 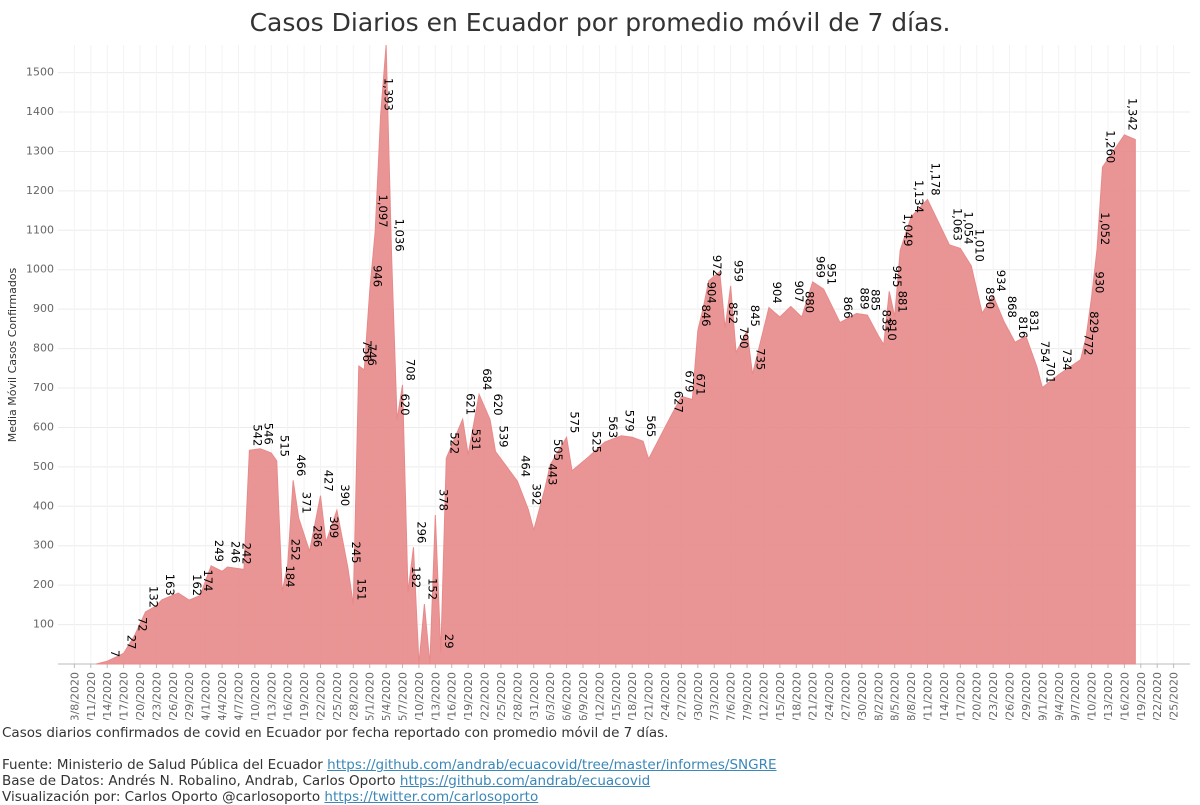 I want to click on x-tick-label: 5/16/2020, so click(x=452, y=696).